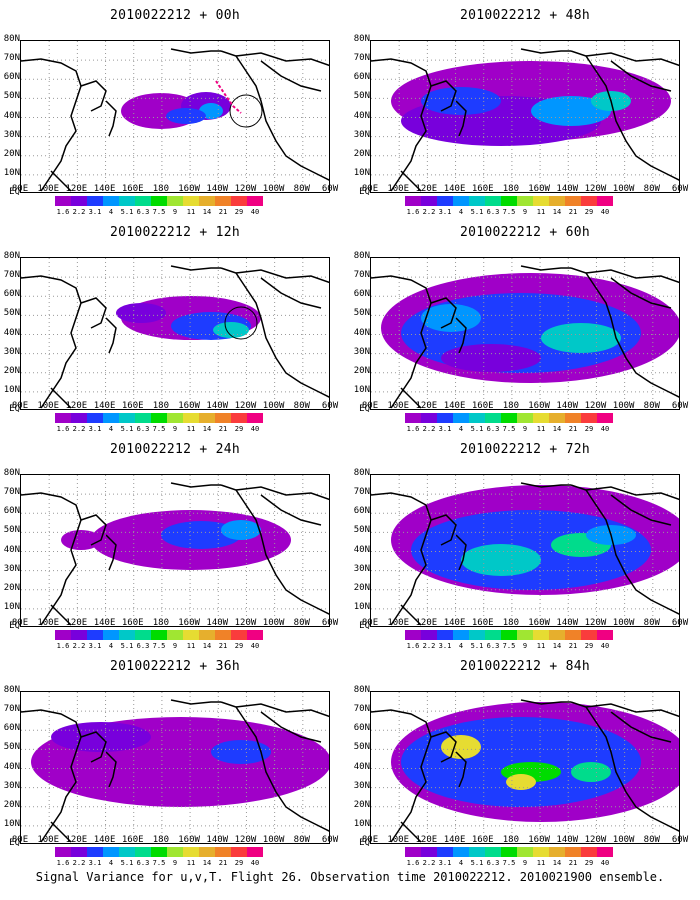 This screenshot has width=700, height=900. I want to click on longitude-label: 120E, so click(76, 840).